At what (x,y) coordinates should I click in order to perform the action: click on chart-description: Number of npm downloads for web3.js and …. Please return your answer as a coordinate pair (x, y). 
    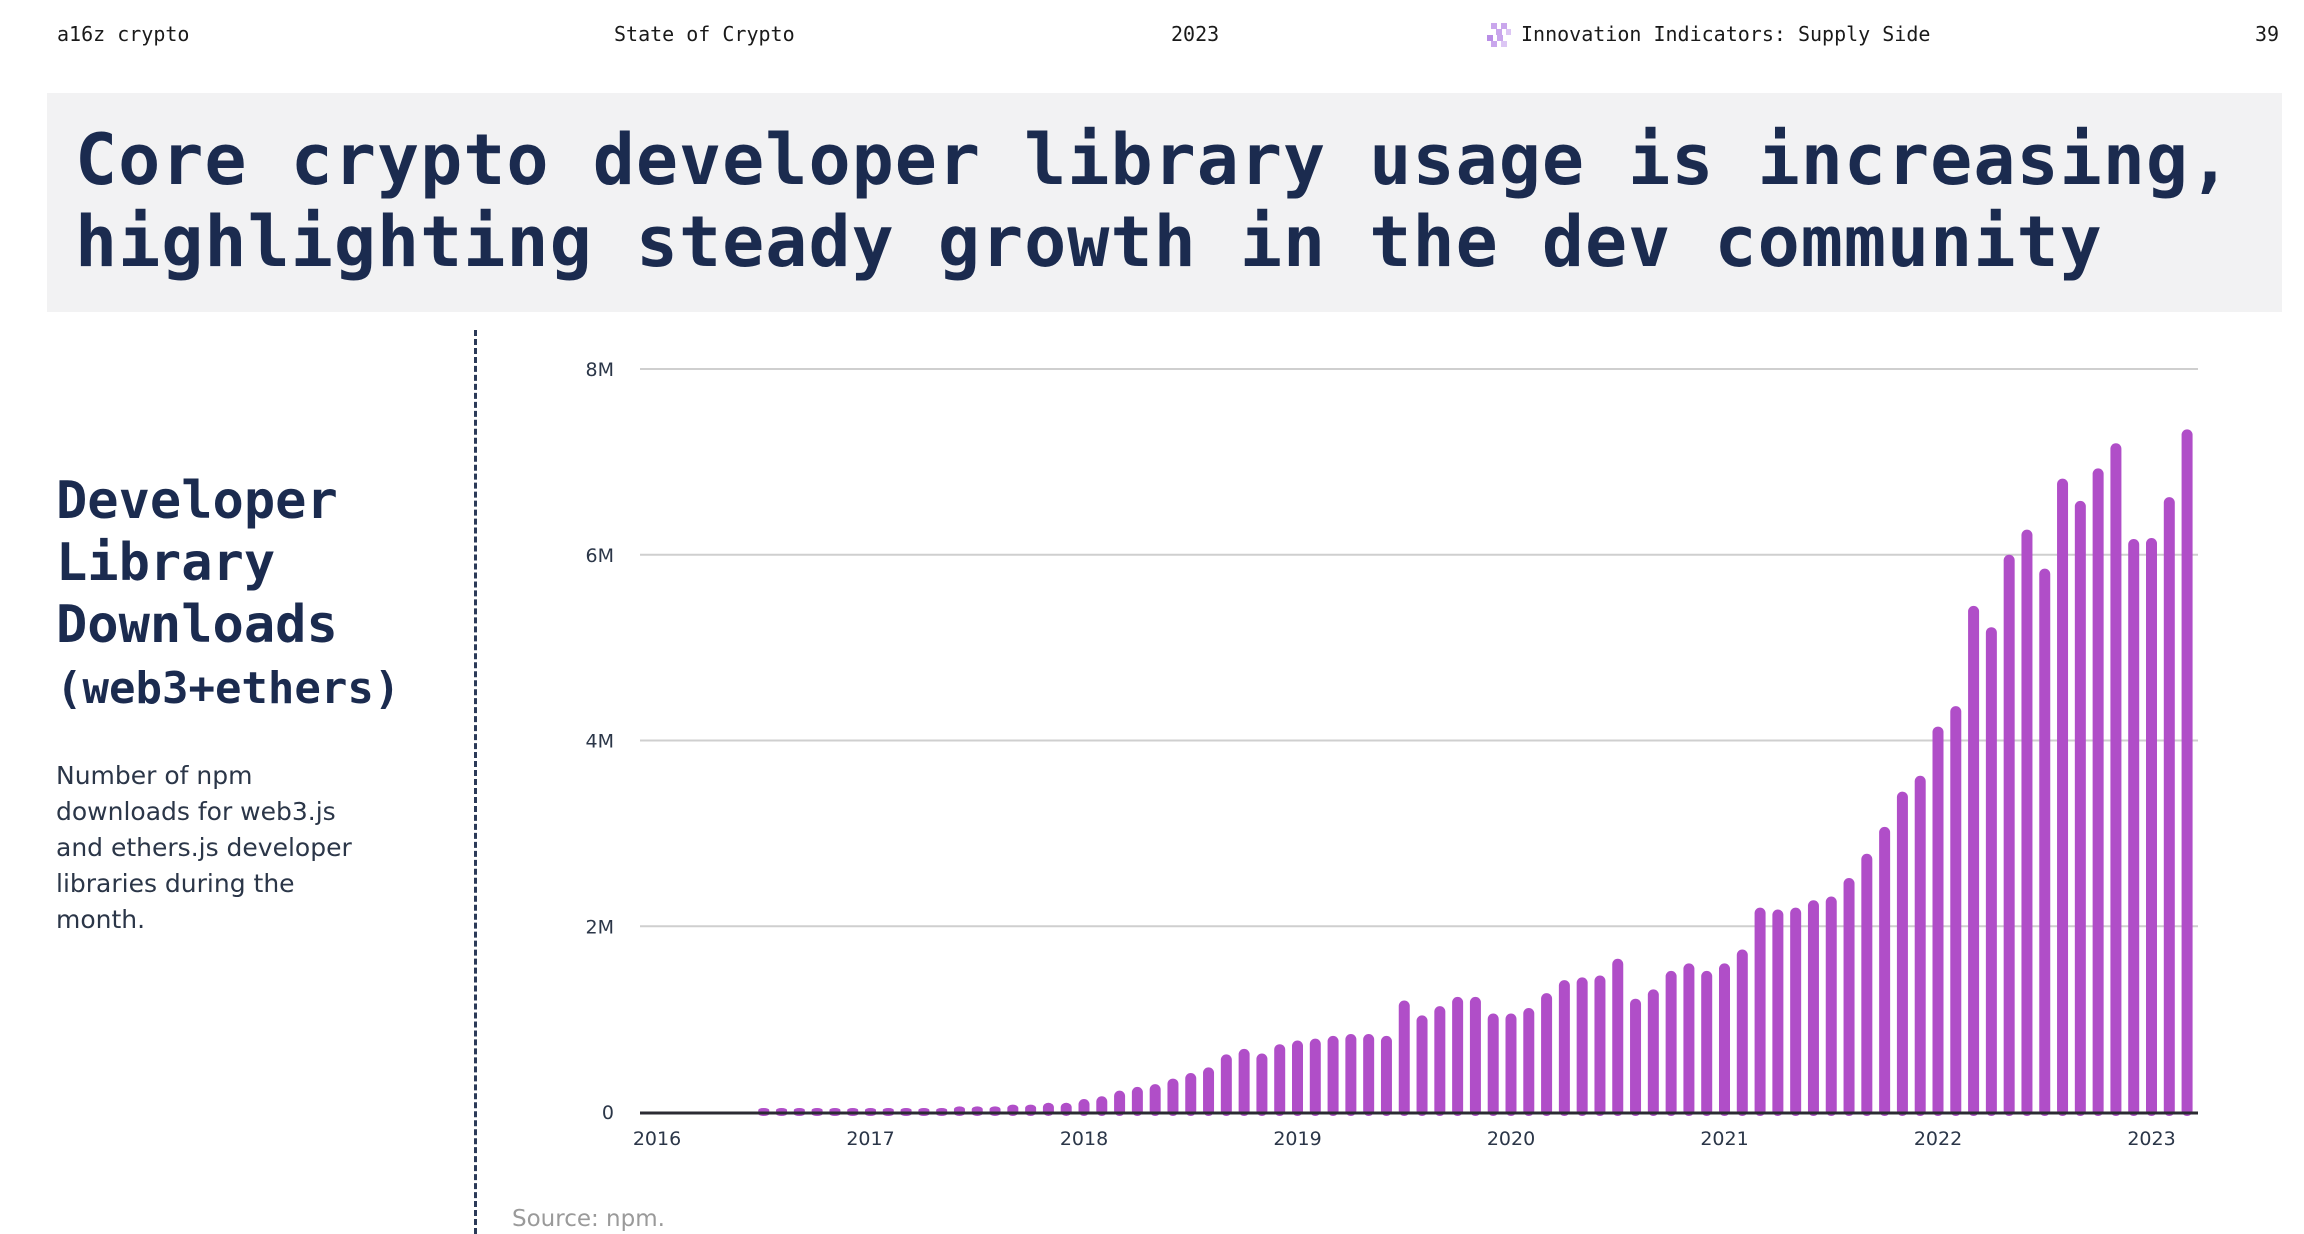
    Looking at the image, I should click on (204, 847).